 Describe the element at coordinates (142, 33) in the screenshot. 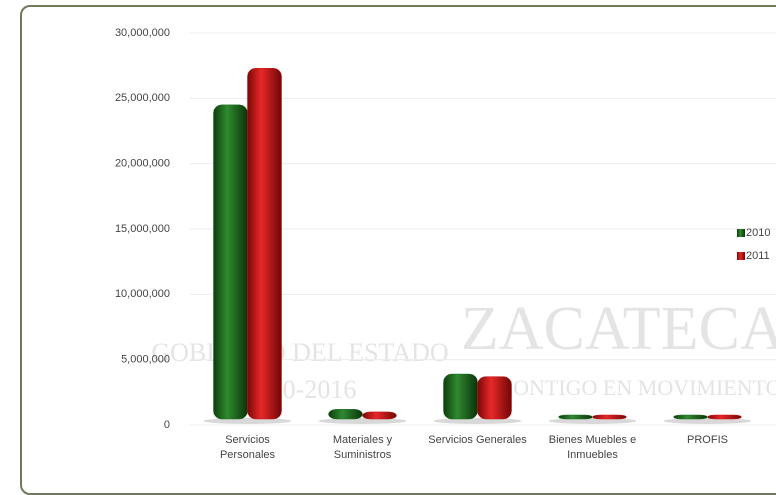

I see `y-tick-label: 30,000,000` at that location.